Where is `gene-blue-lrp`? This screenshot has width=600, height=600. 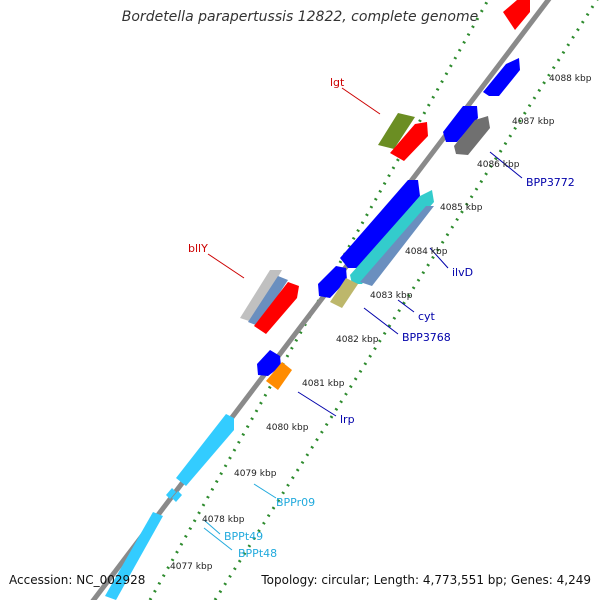
gene-blue-lrp is located at coordinates (269, 363).